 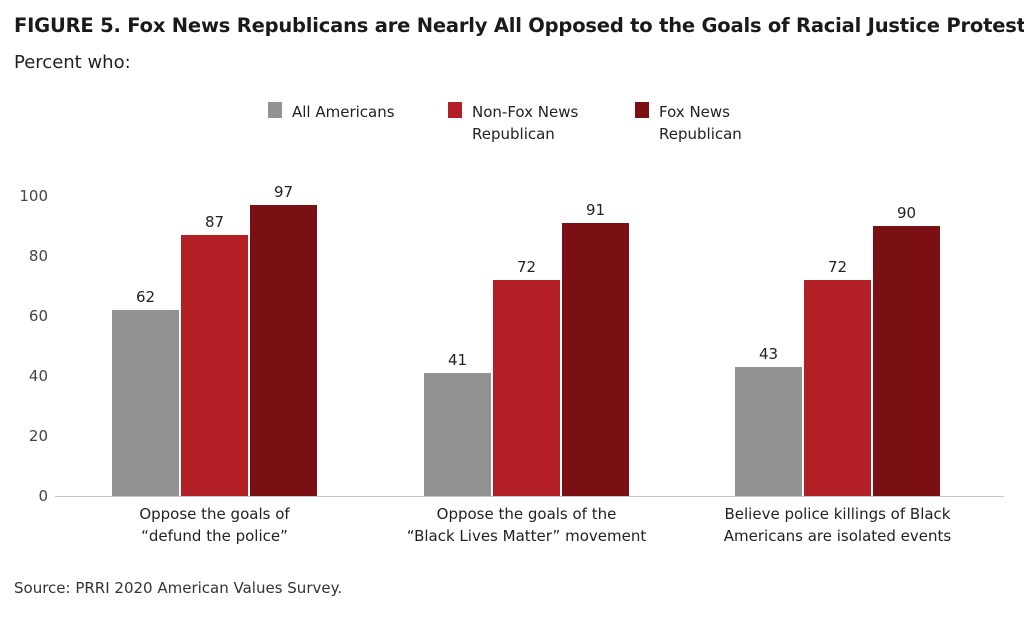 I want to click on legend-label: Non-Fox News, so click(x=525, y=112).